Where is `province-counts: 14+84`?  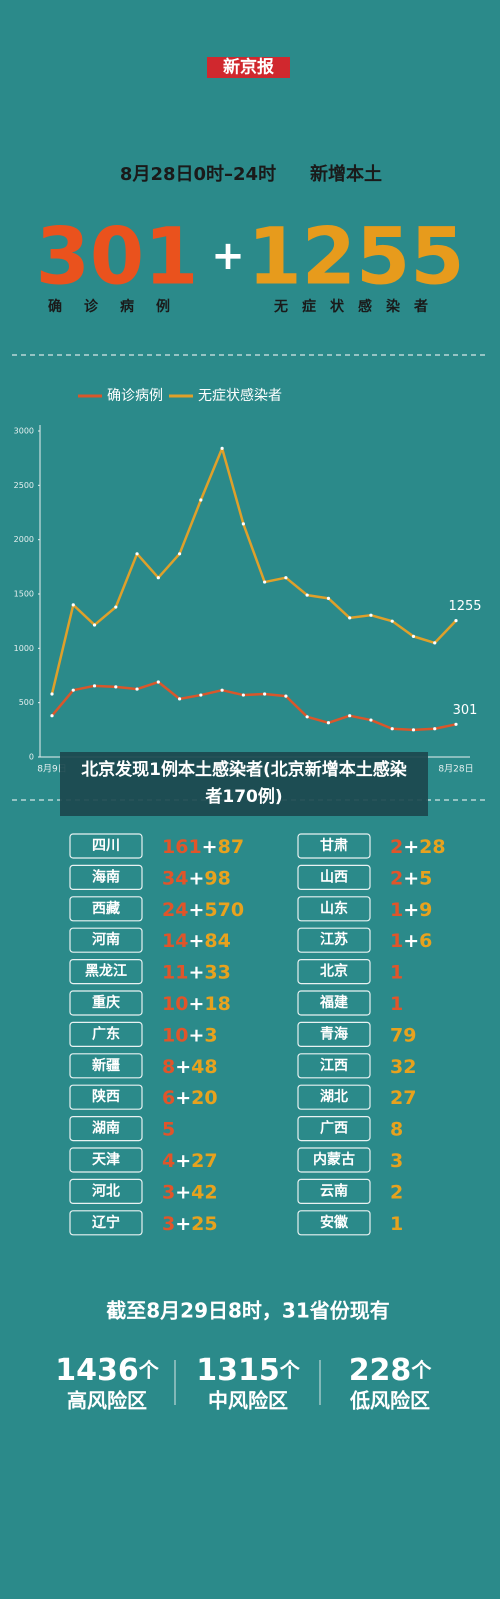
province-counts: 14+84 is located at coordinates (196, 941).